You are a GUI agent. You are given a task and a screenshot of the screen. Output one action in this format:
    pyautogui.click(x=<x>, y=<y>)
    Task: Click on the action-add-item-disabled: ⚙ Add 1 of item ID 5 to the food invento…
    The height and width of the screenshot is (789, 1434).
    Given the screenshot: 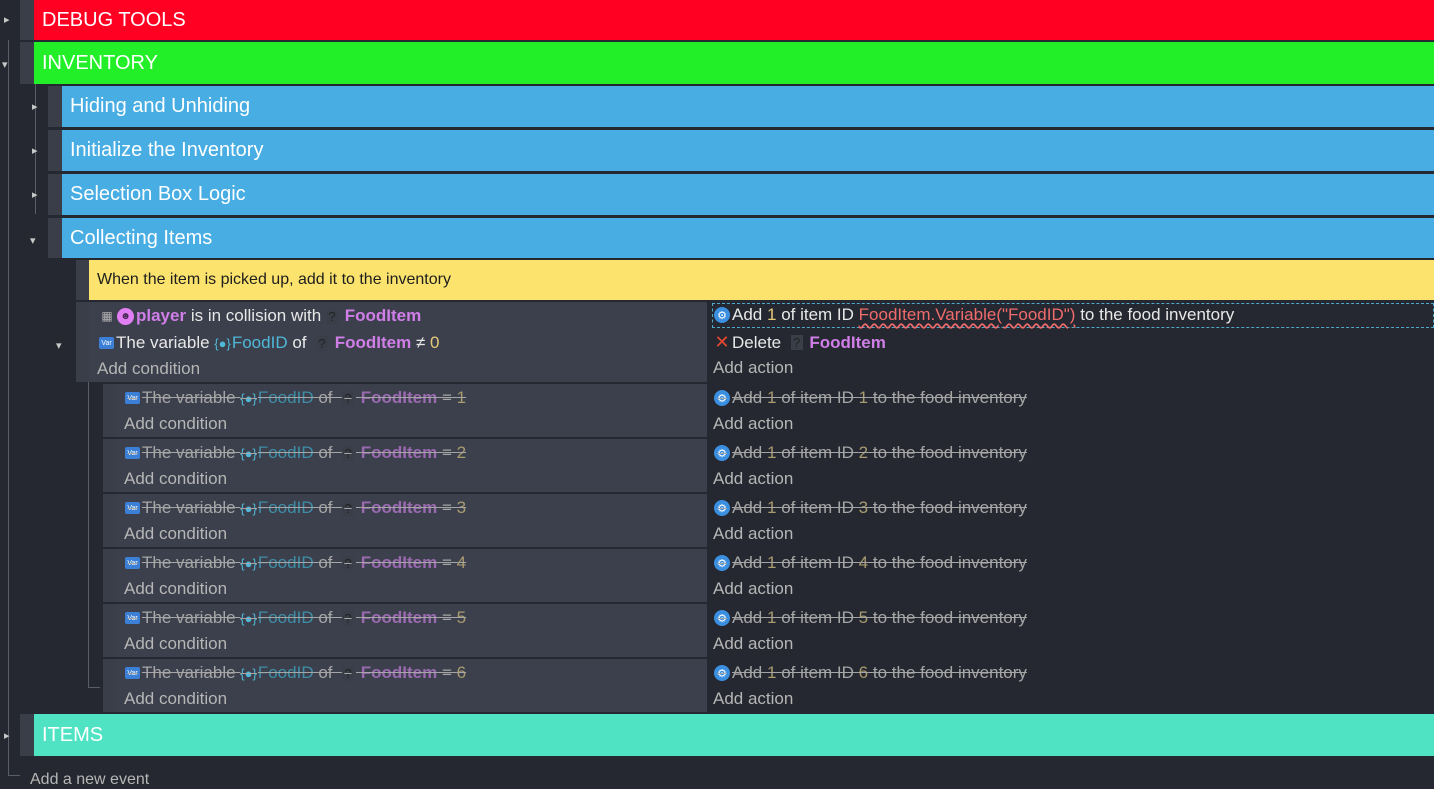 What is the action you would take?
    pyautogui.click(x=870, y=618)
    